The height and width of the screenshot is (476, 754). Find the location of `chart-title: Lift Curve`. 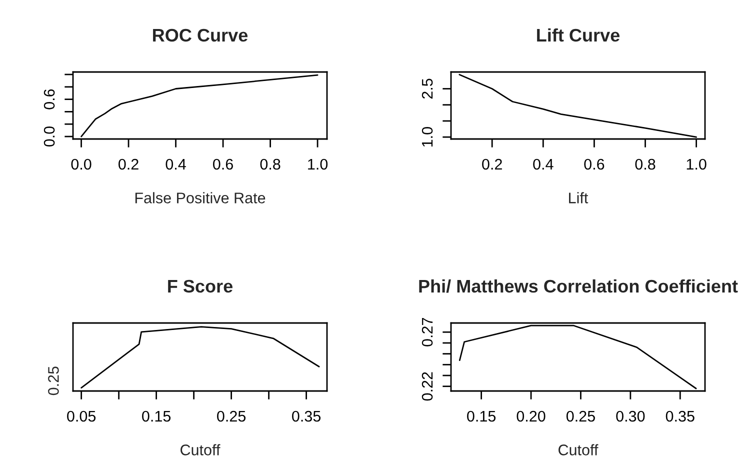

chart-title: Lift Curve is located at coordinates (578, 35).